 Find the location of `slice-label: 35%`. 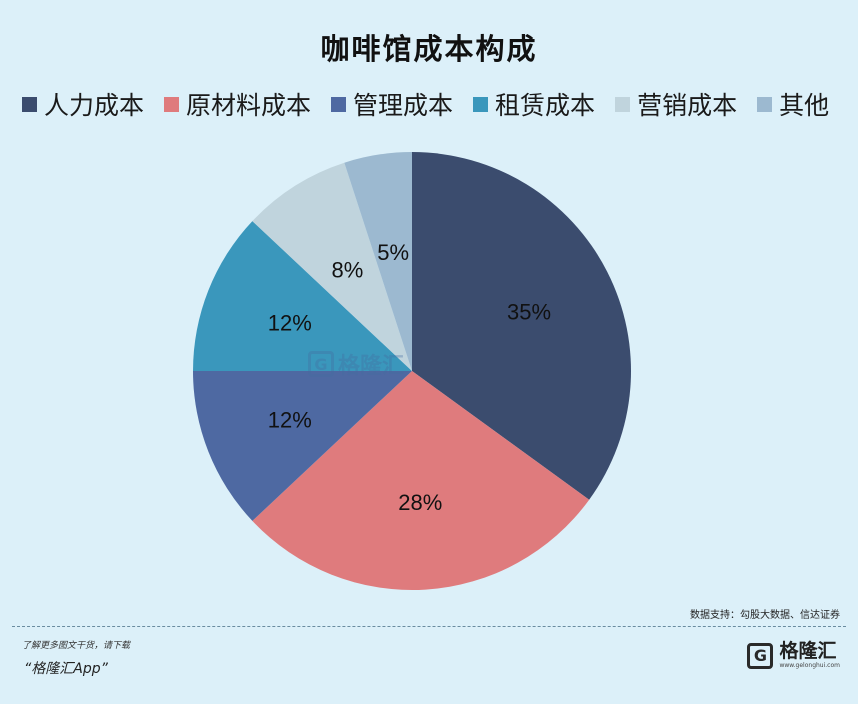

slice-label: 35% is located at coordinates (529, 311).